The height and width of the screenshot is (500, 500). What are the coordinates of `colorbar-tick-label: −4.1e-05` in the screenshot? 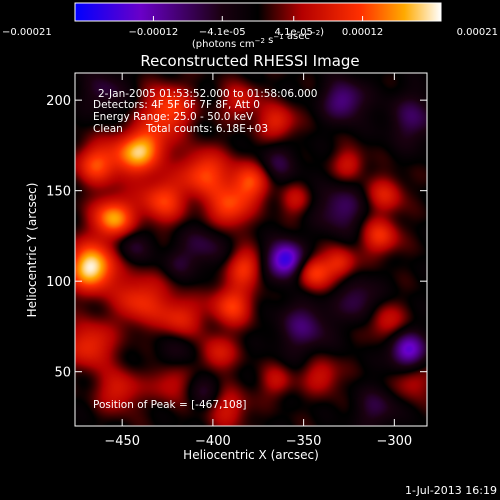 It's located at (222, 32).